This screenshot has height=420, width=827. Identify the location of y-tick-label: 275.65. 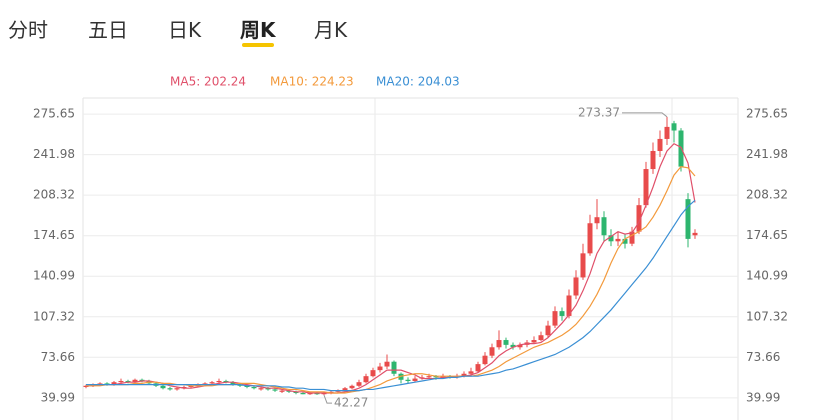
(54, 114).